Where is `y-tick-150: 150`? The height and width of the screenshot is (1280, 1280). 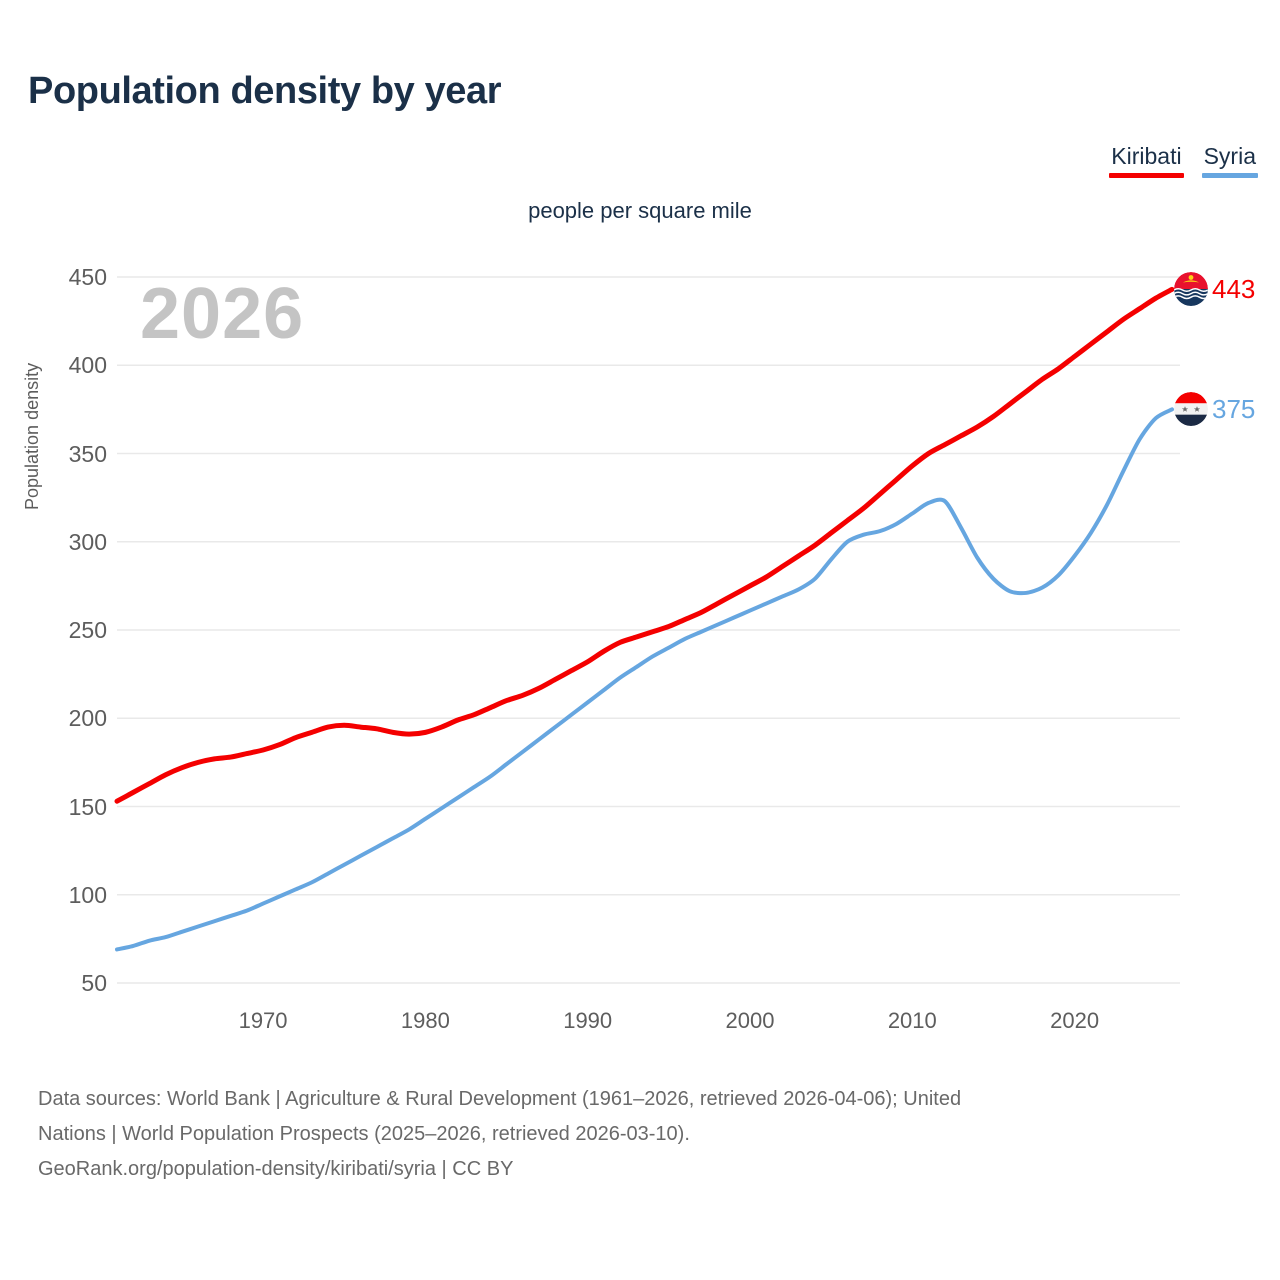
y-tick-150: 150 is located at coordinates (87, 806).